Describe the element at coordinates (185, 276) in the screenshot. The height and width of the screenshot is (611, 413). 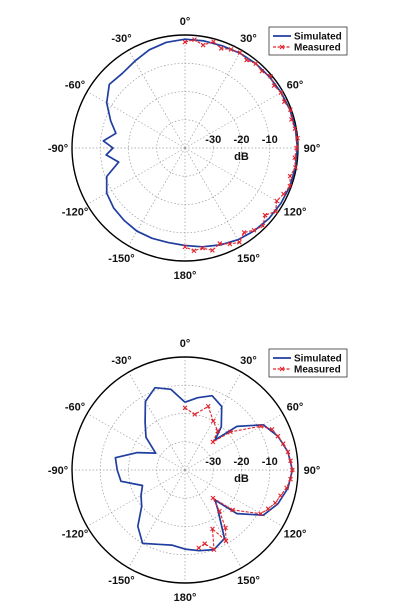
I see `angle-tick-label: 180°` at that location.